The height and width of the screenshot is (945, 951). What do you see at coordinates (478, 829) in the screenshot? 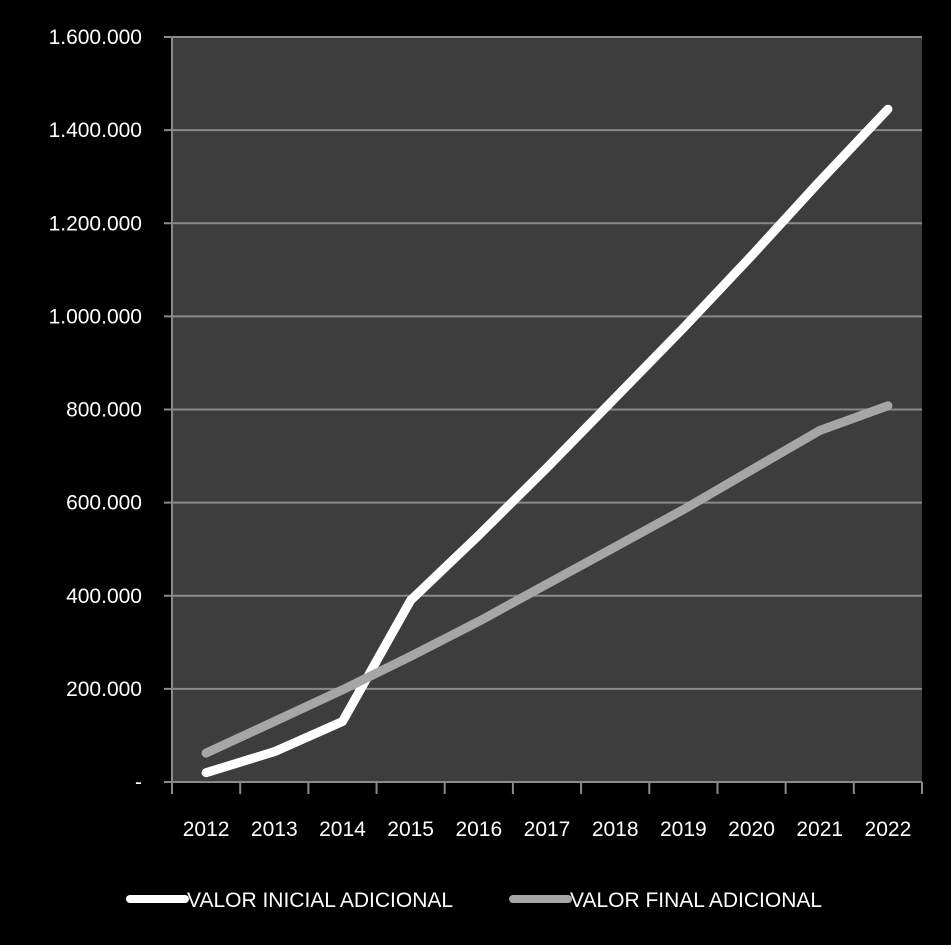
I see `x-tick-label: 2016` at bounding box center [478, 829].